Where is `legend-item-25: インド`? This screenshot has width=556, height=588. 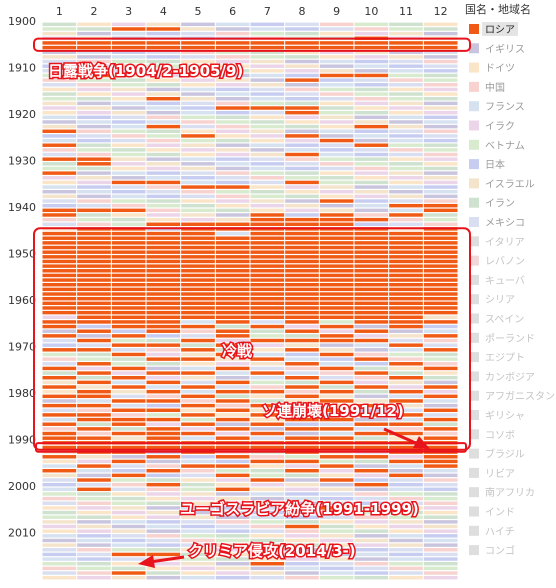 legend-item-25: インド is located at coordinates (500, 513).